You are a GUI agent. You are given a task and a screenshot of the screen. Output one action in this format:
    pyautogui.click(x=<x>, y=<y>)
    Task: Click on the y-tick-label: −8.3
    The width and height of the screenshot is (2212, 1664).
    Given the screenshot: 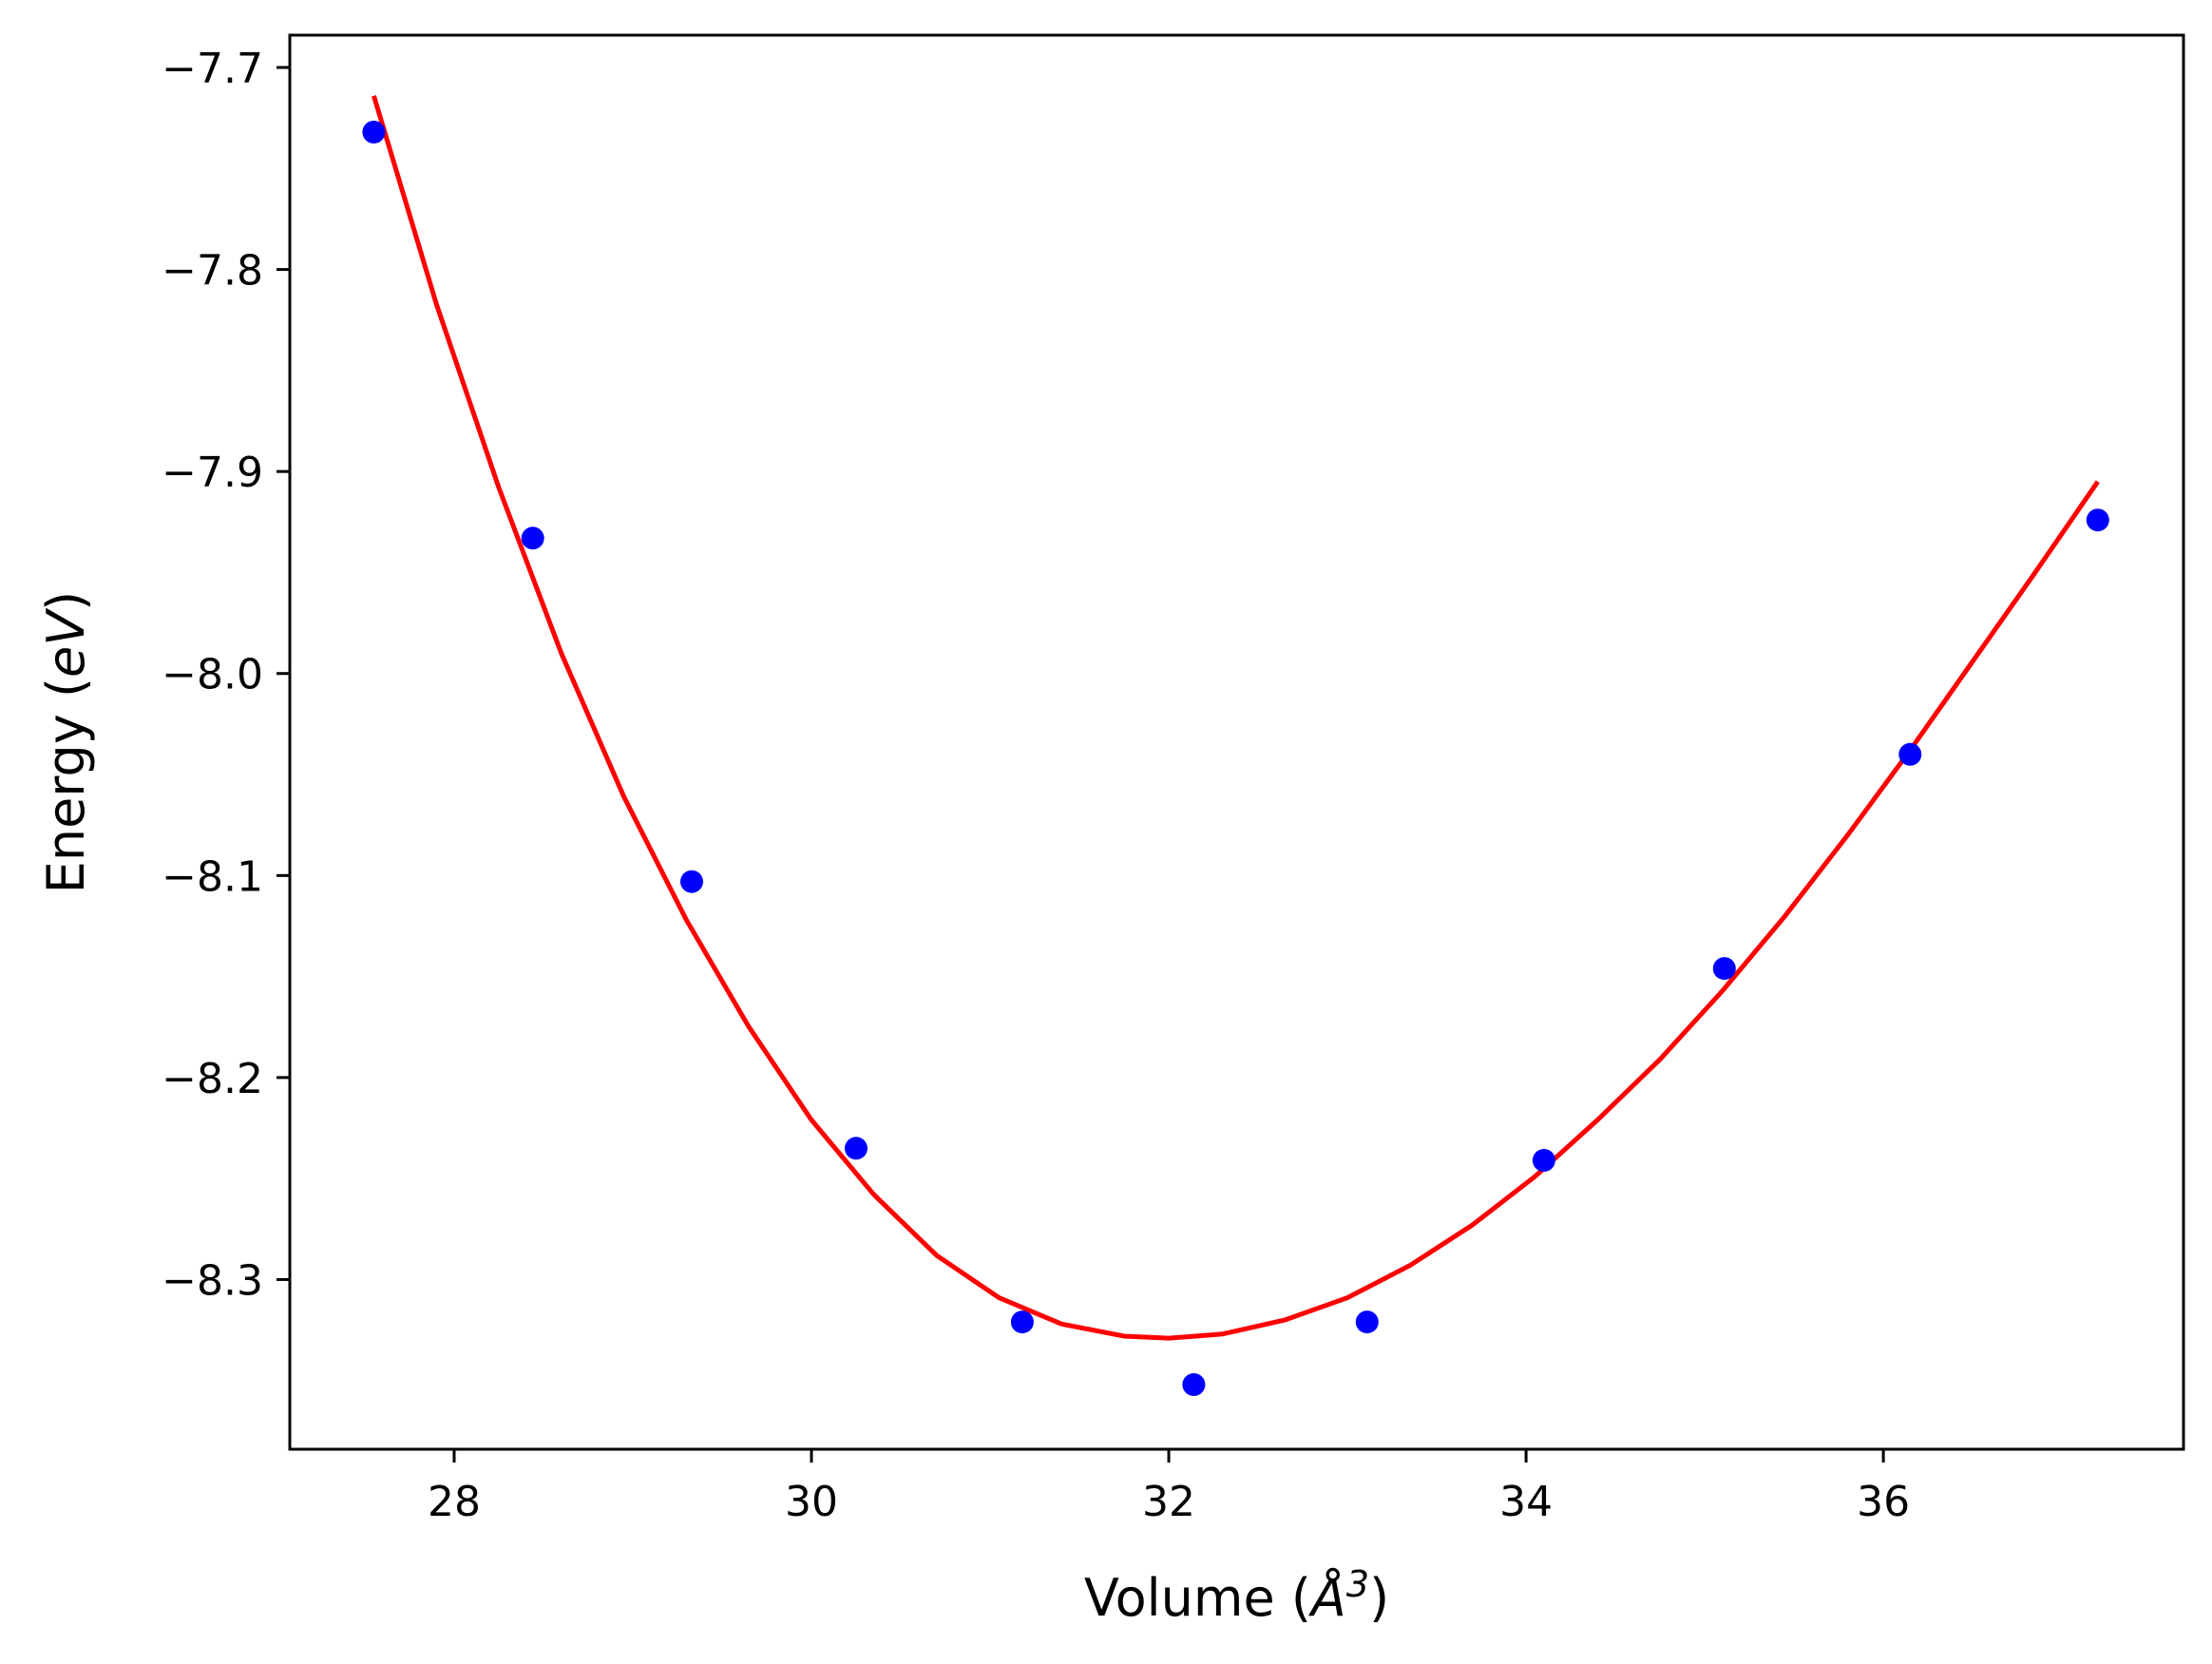 What is the action you would take?
    pyautogui.click(x=212, y=1280)
    